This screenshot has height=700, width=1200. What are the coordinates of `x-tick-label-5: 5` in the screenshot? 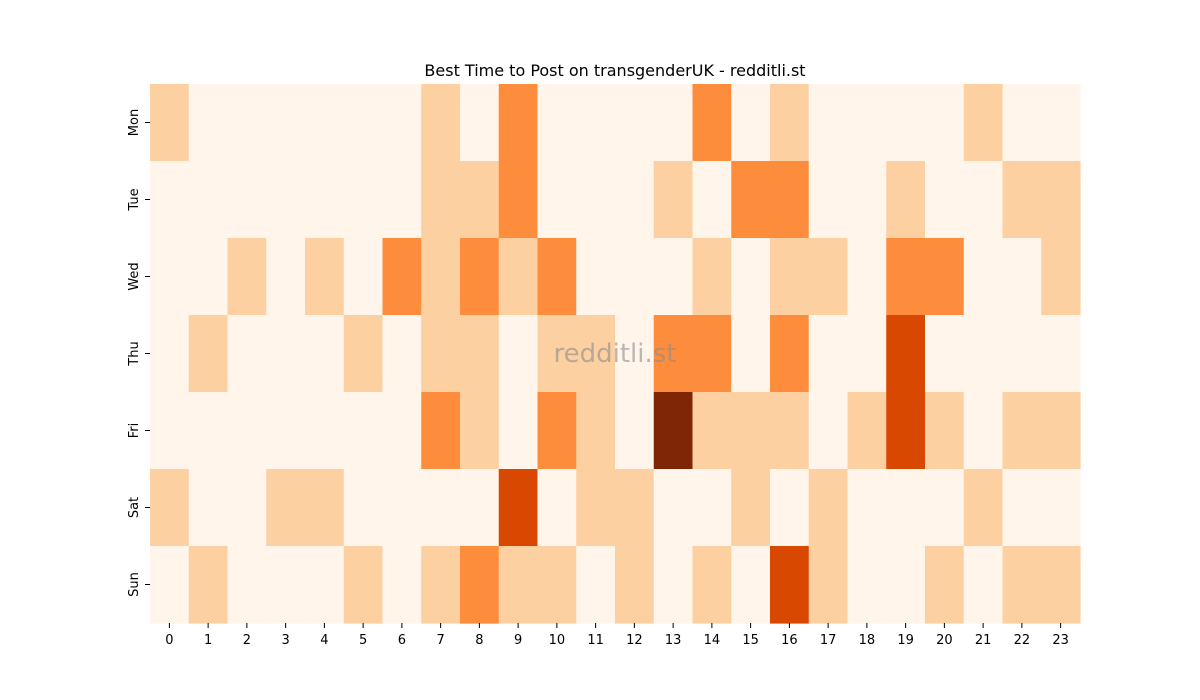 It's located at (363, 640).